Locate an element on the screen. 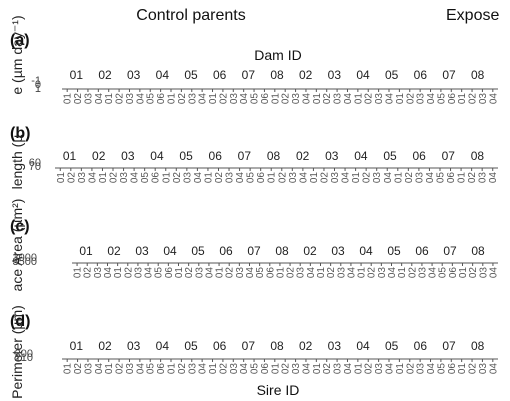 Image resolution: width=510 pixels, height=401 pixels. y-axis-label: Perimeter (µm) is located at coordinates (17, 352).